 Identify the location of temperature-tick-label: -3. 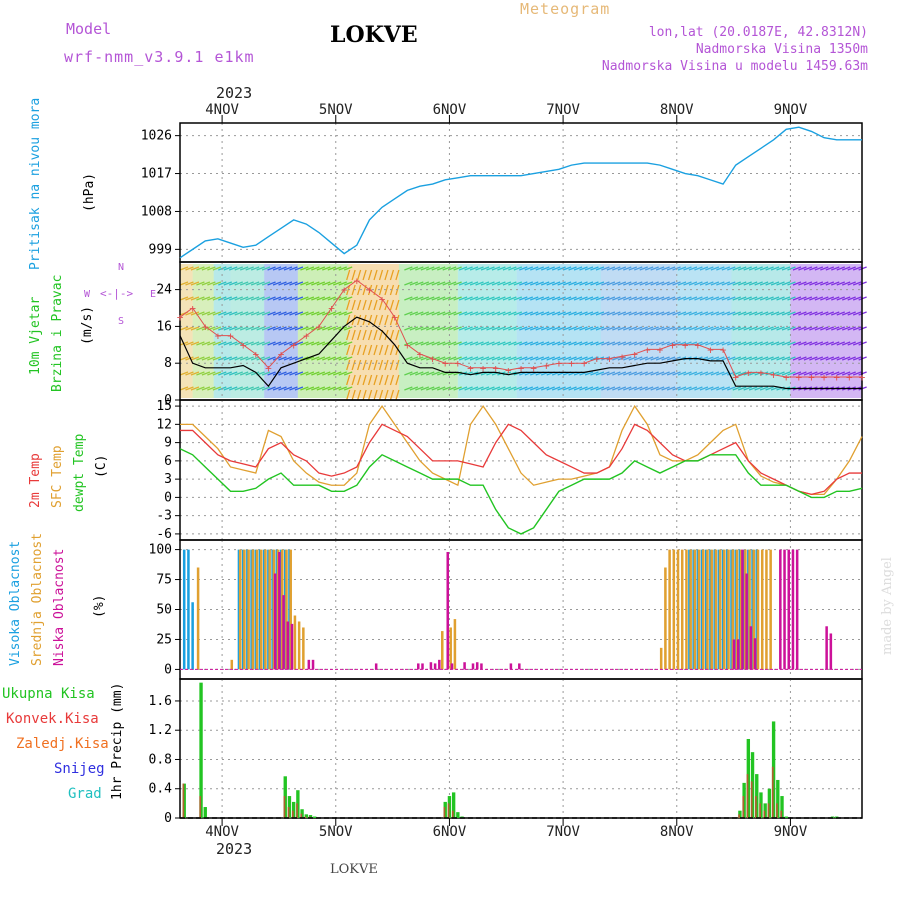
(164, 516).